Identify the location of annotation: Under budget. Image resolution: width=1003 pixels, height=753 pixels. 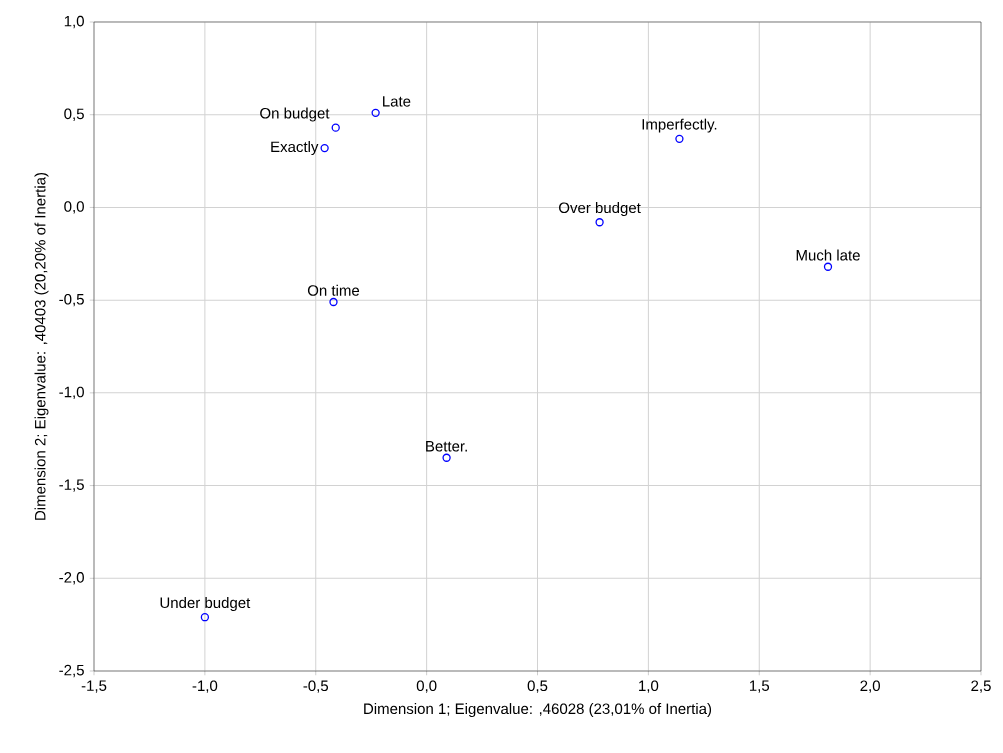
(205, 604).